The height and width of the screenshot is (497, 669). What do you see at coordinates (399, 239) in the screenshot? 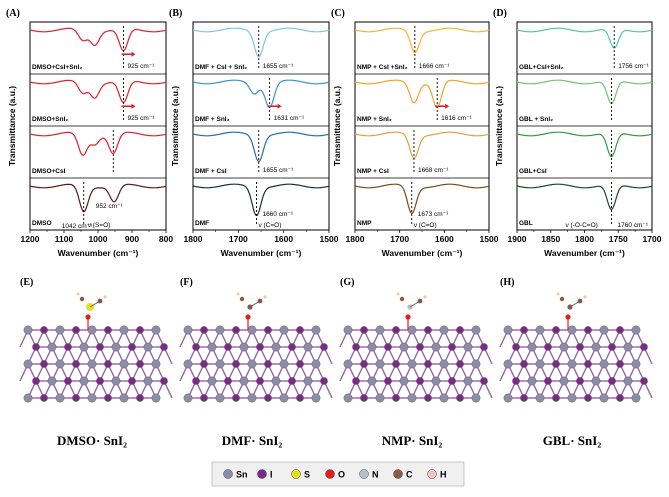
I see `x-tick-label: 1700` at bounding box center [399, 239].